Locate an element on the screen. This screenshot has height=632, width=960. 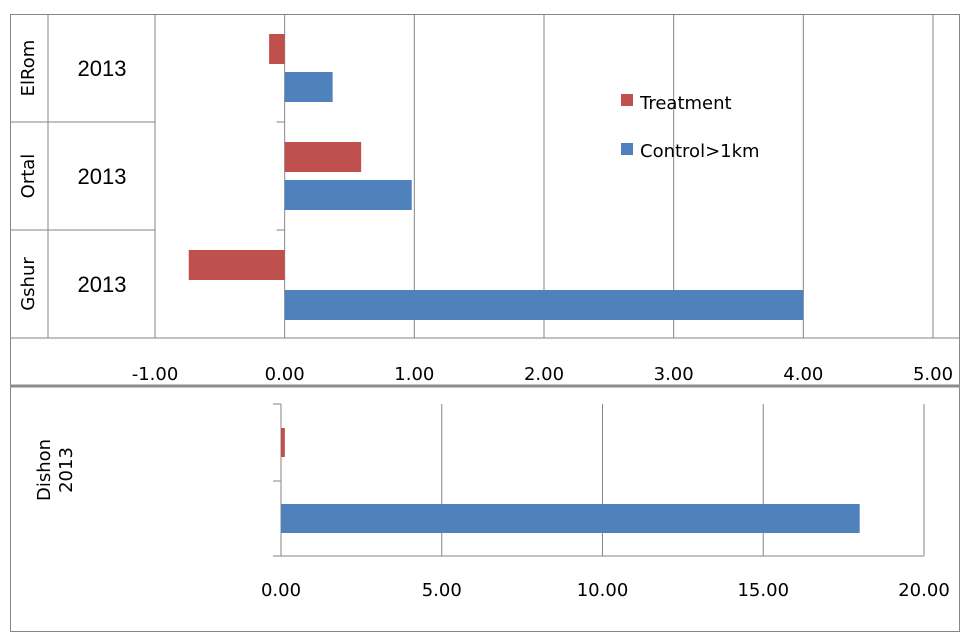
legend-treatment-label: Treatment is located at coordinates (685, 103).